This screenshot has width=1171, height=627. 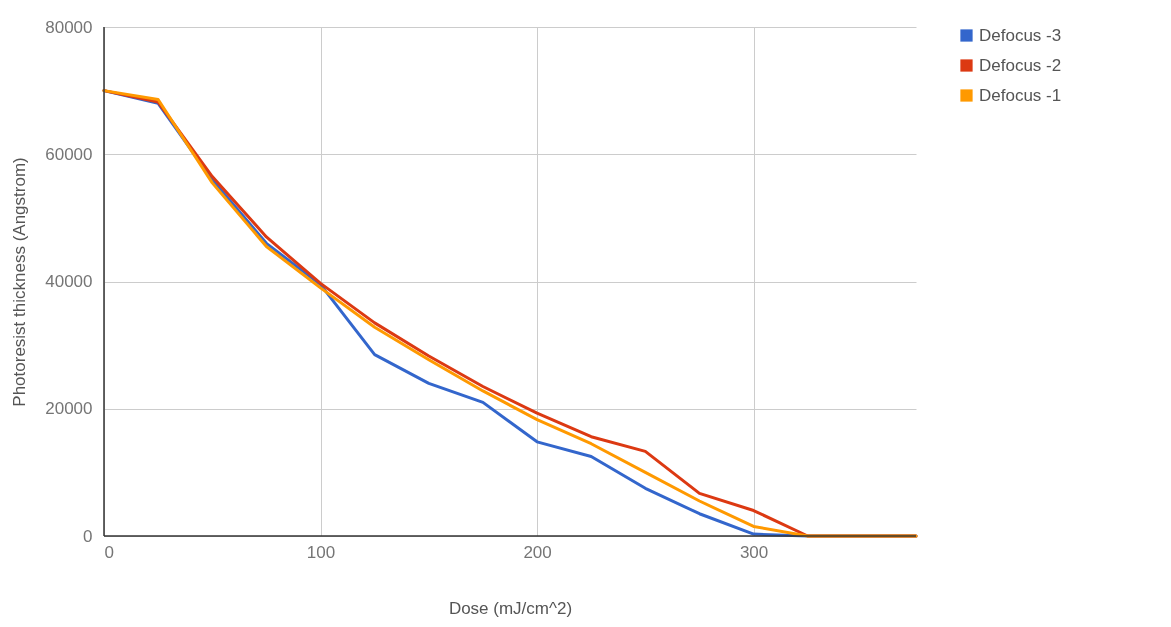 What do you see at coordinates (88, 536) in the screenshot?
I see `y-tick-label: 0` at bounding box center [88, 536].